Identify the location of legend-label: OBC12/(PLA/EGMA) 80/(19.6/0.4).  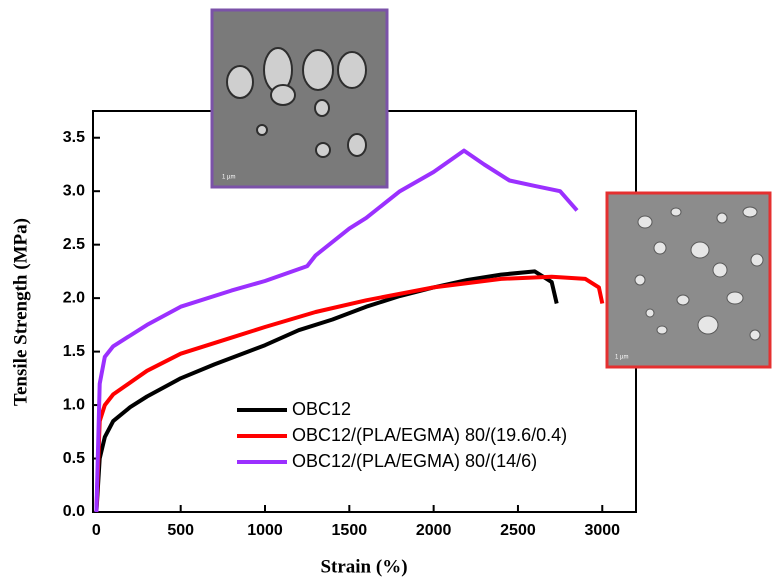
(429, 435).